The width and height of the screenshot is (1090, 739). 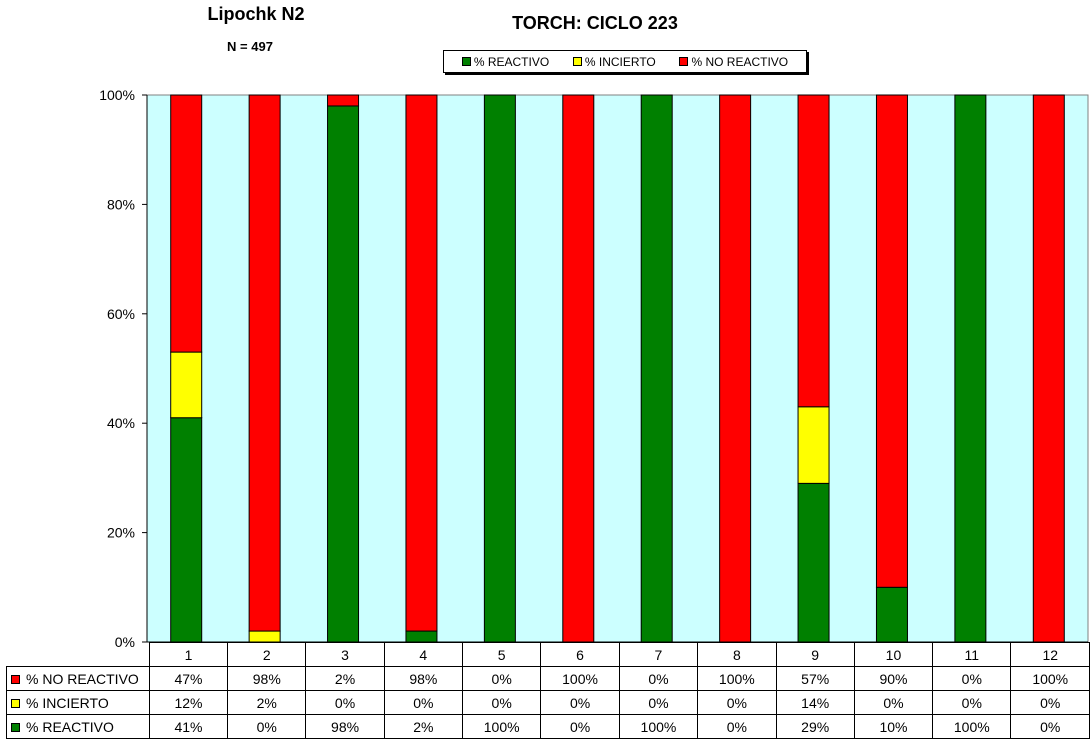 I want to click on category-label: 1, so click(x=188, y=654).